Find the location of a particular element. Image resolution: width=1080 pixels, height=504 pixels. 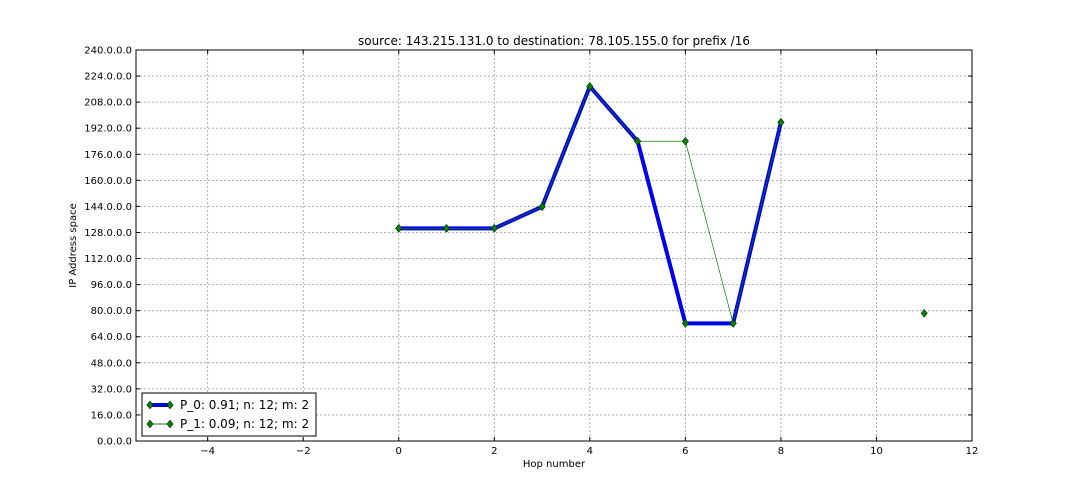

x-tick-label: 2 is located at coordinates (494, 451).